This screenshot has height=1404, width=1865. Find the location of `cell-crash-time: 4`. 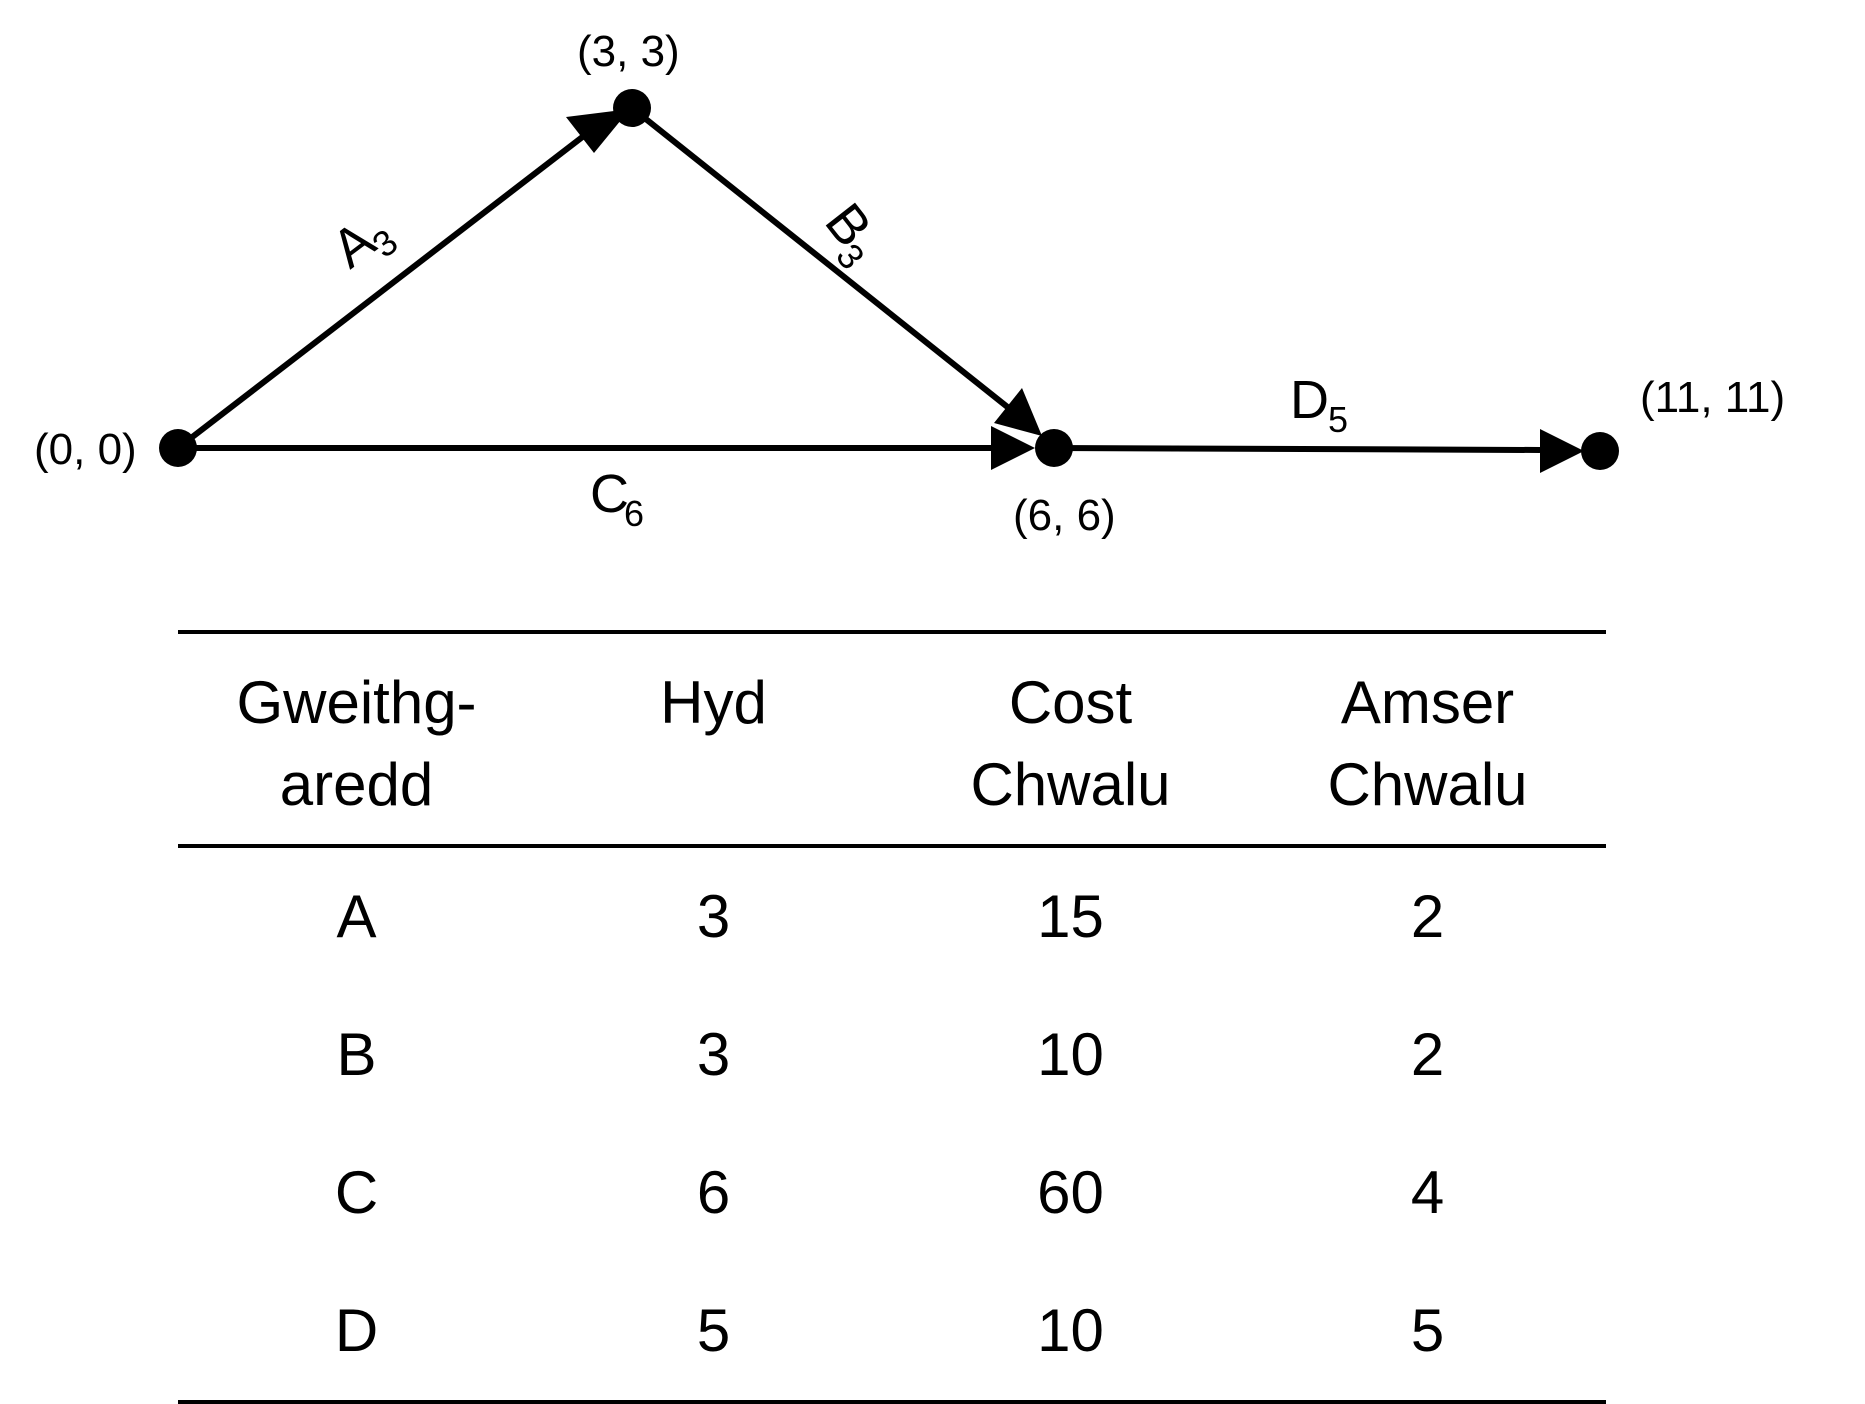

cell-crash-time: 4 is located at coordinates (1427, 1192).